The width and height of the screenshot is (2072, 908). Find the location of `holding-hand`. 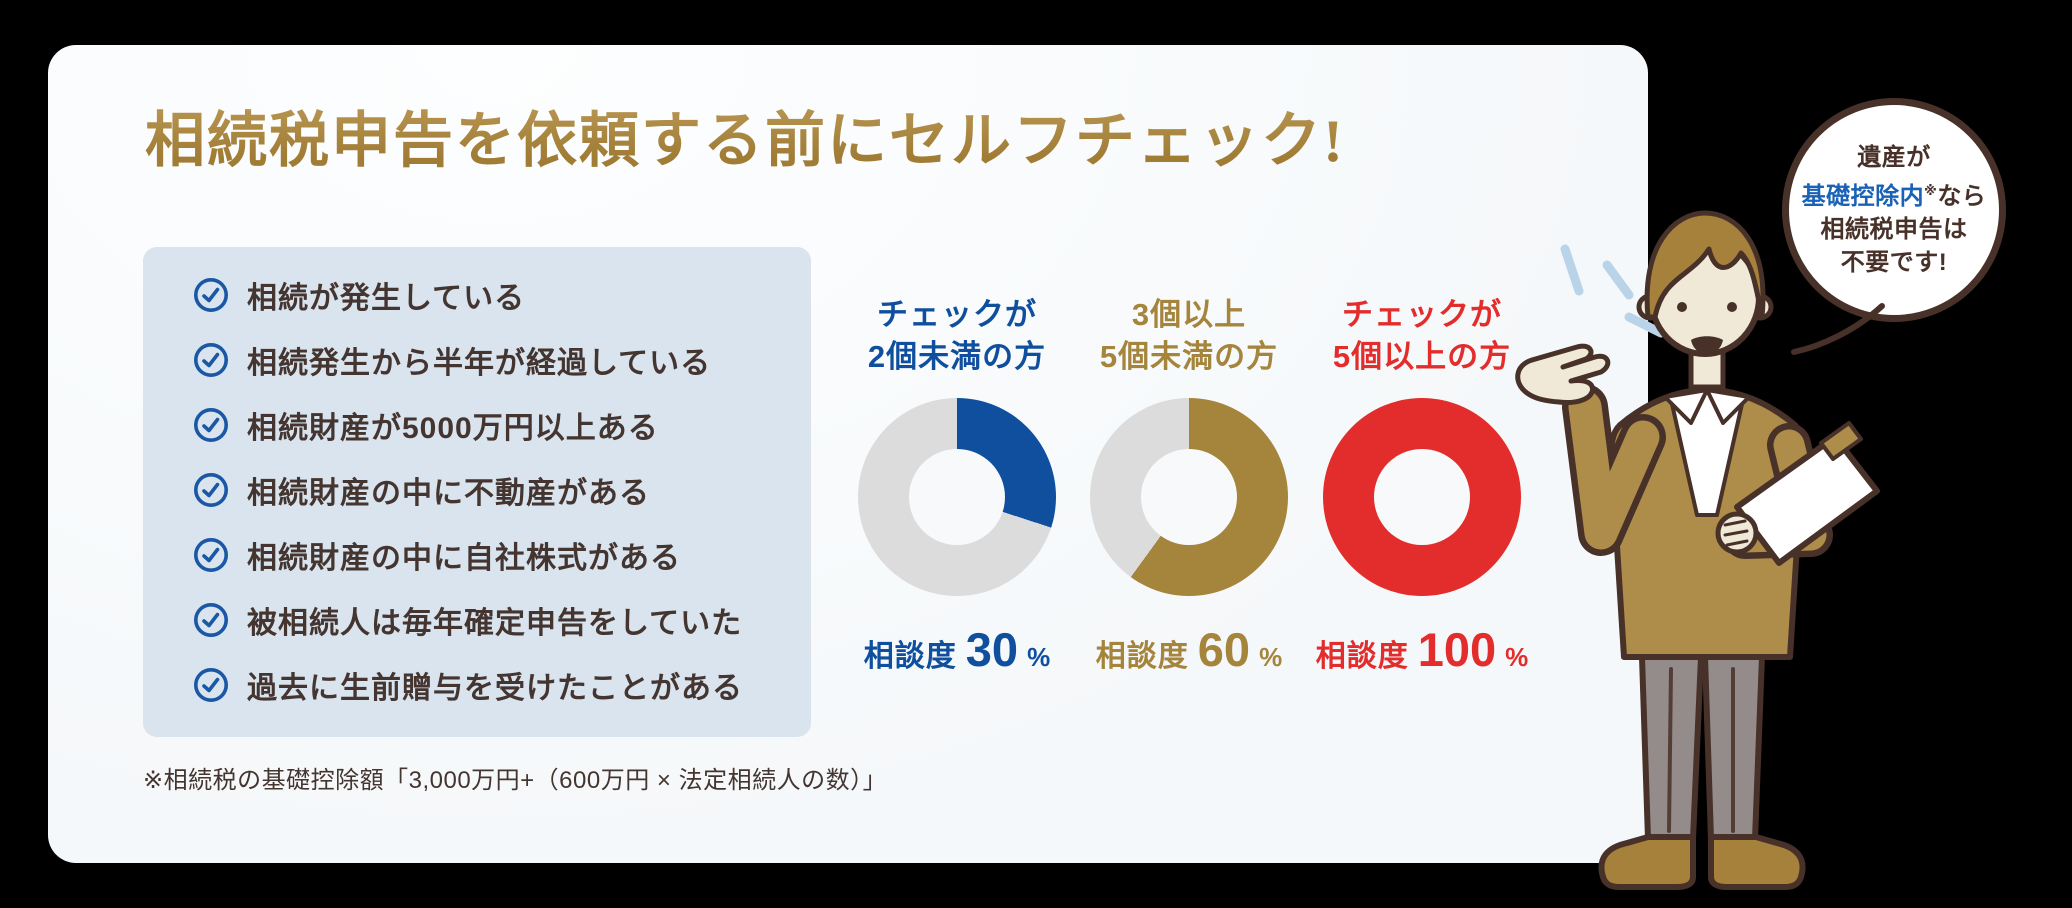

holding-hand is located at coordinates (1737, 533).